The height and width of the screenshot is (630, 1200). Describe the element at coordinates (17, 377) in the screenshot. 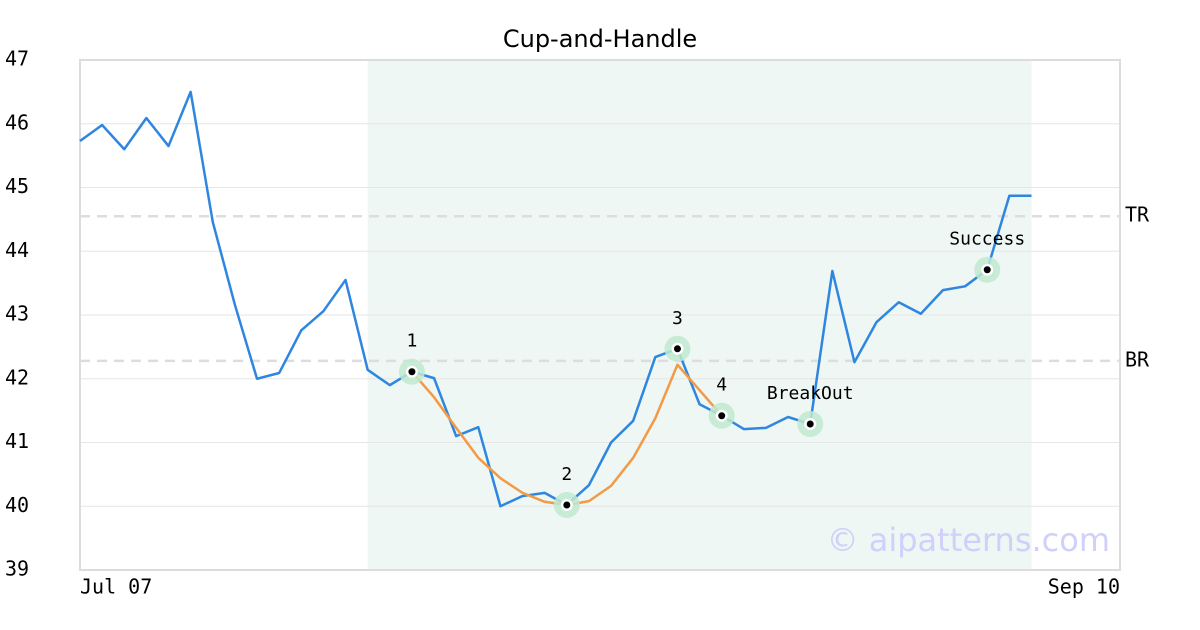

I see `y-tick-label: 42` at that location.